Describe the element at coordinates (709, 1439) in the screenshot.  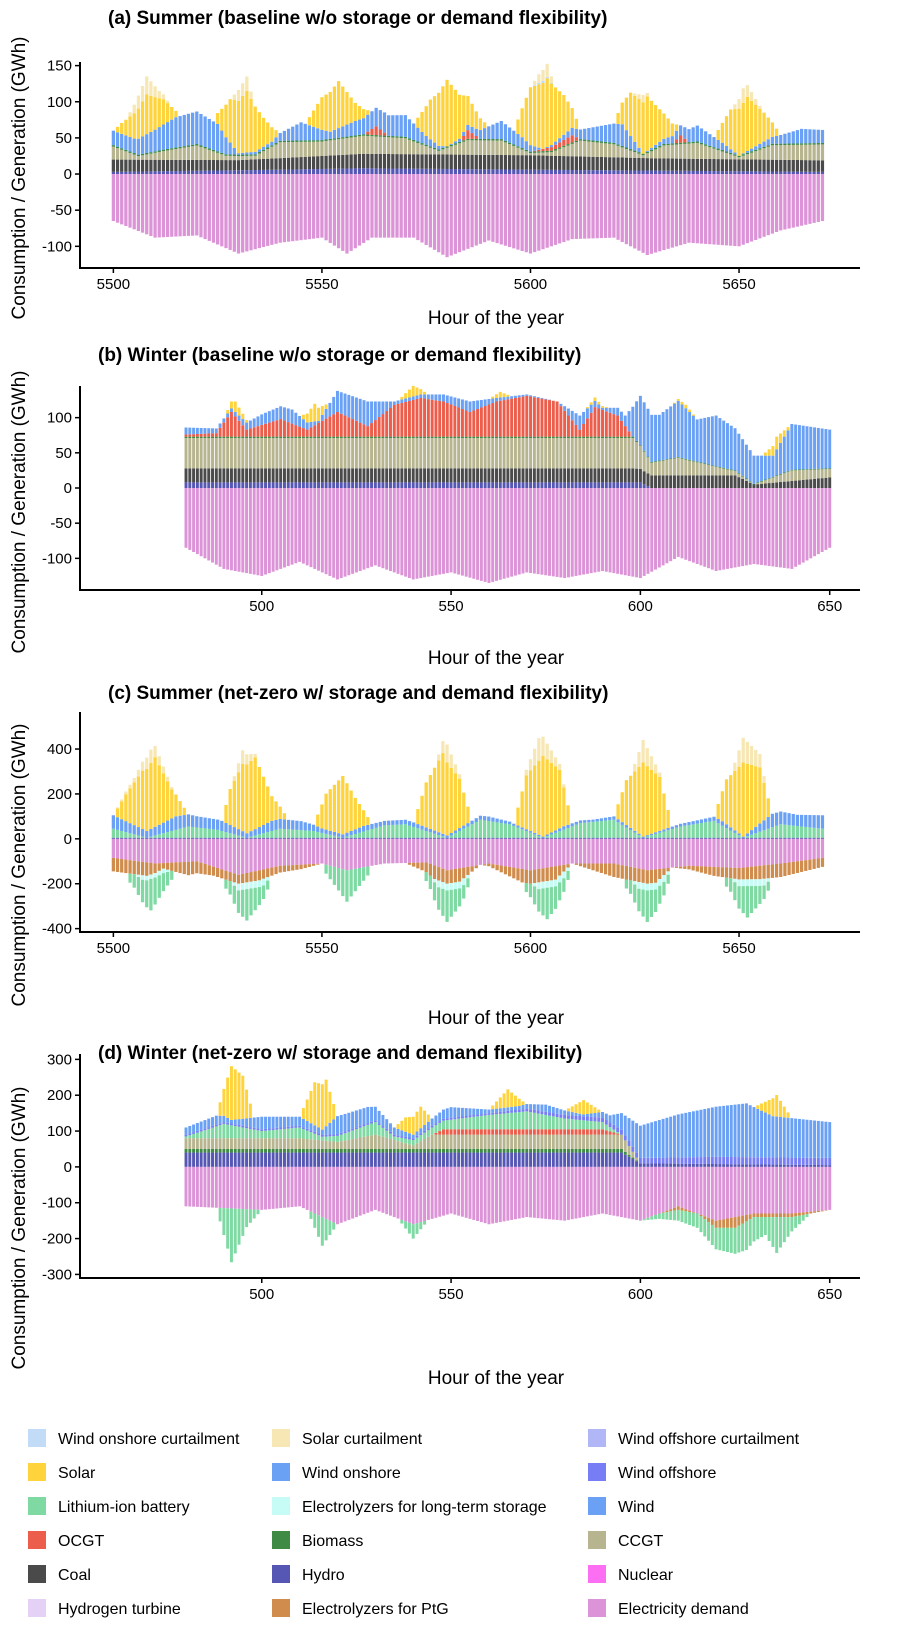
I see `wind-offshore-curtailment-legend-label: Wind offshore curtailment` at that location.